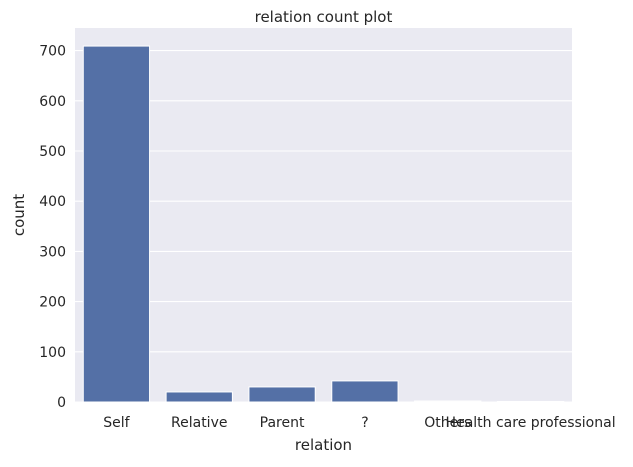 This screenshot has width=633, height=467. What do you see at coordinates (19, 215) in the screenshot?
I see `y-axis-label: count` at bounding box center [19, 215].